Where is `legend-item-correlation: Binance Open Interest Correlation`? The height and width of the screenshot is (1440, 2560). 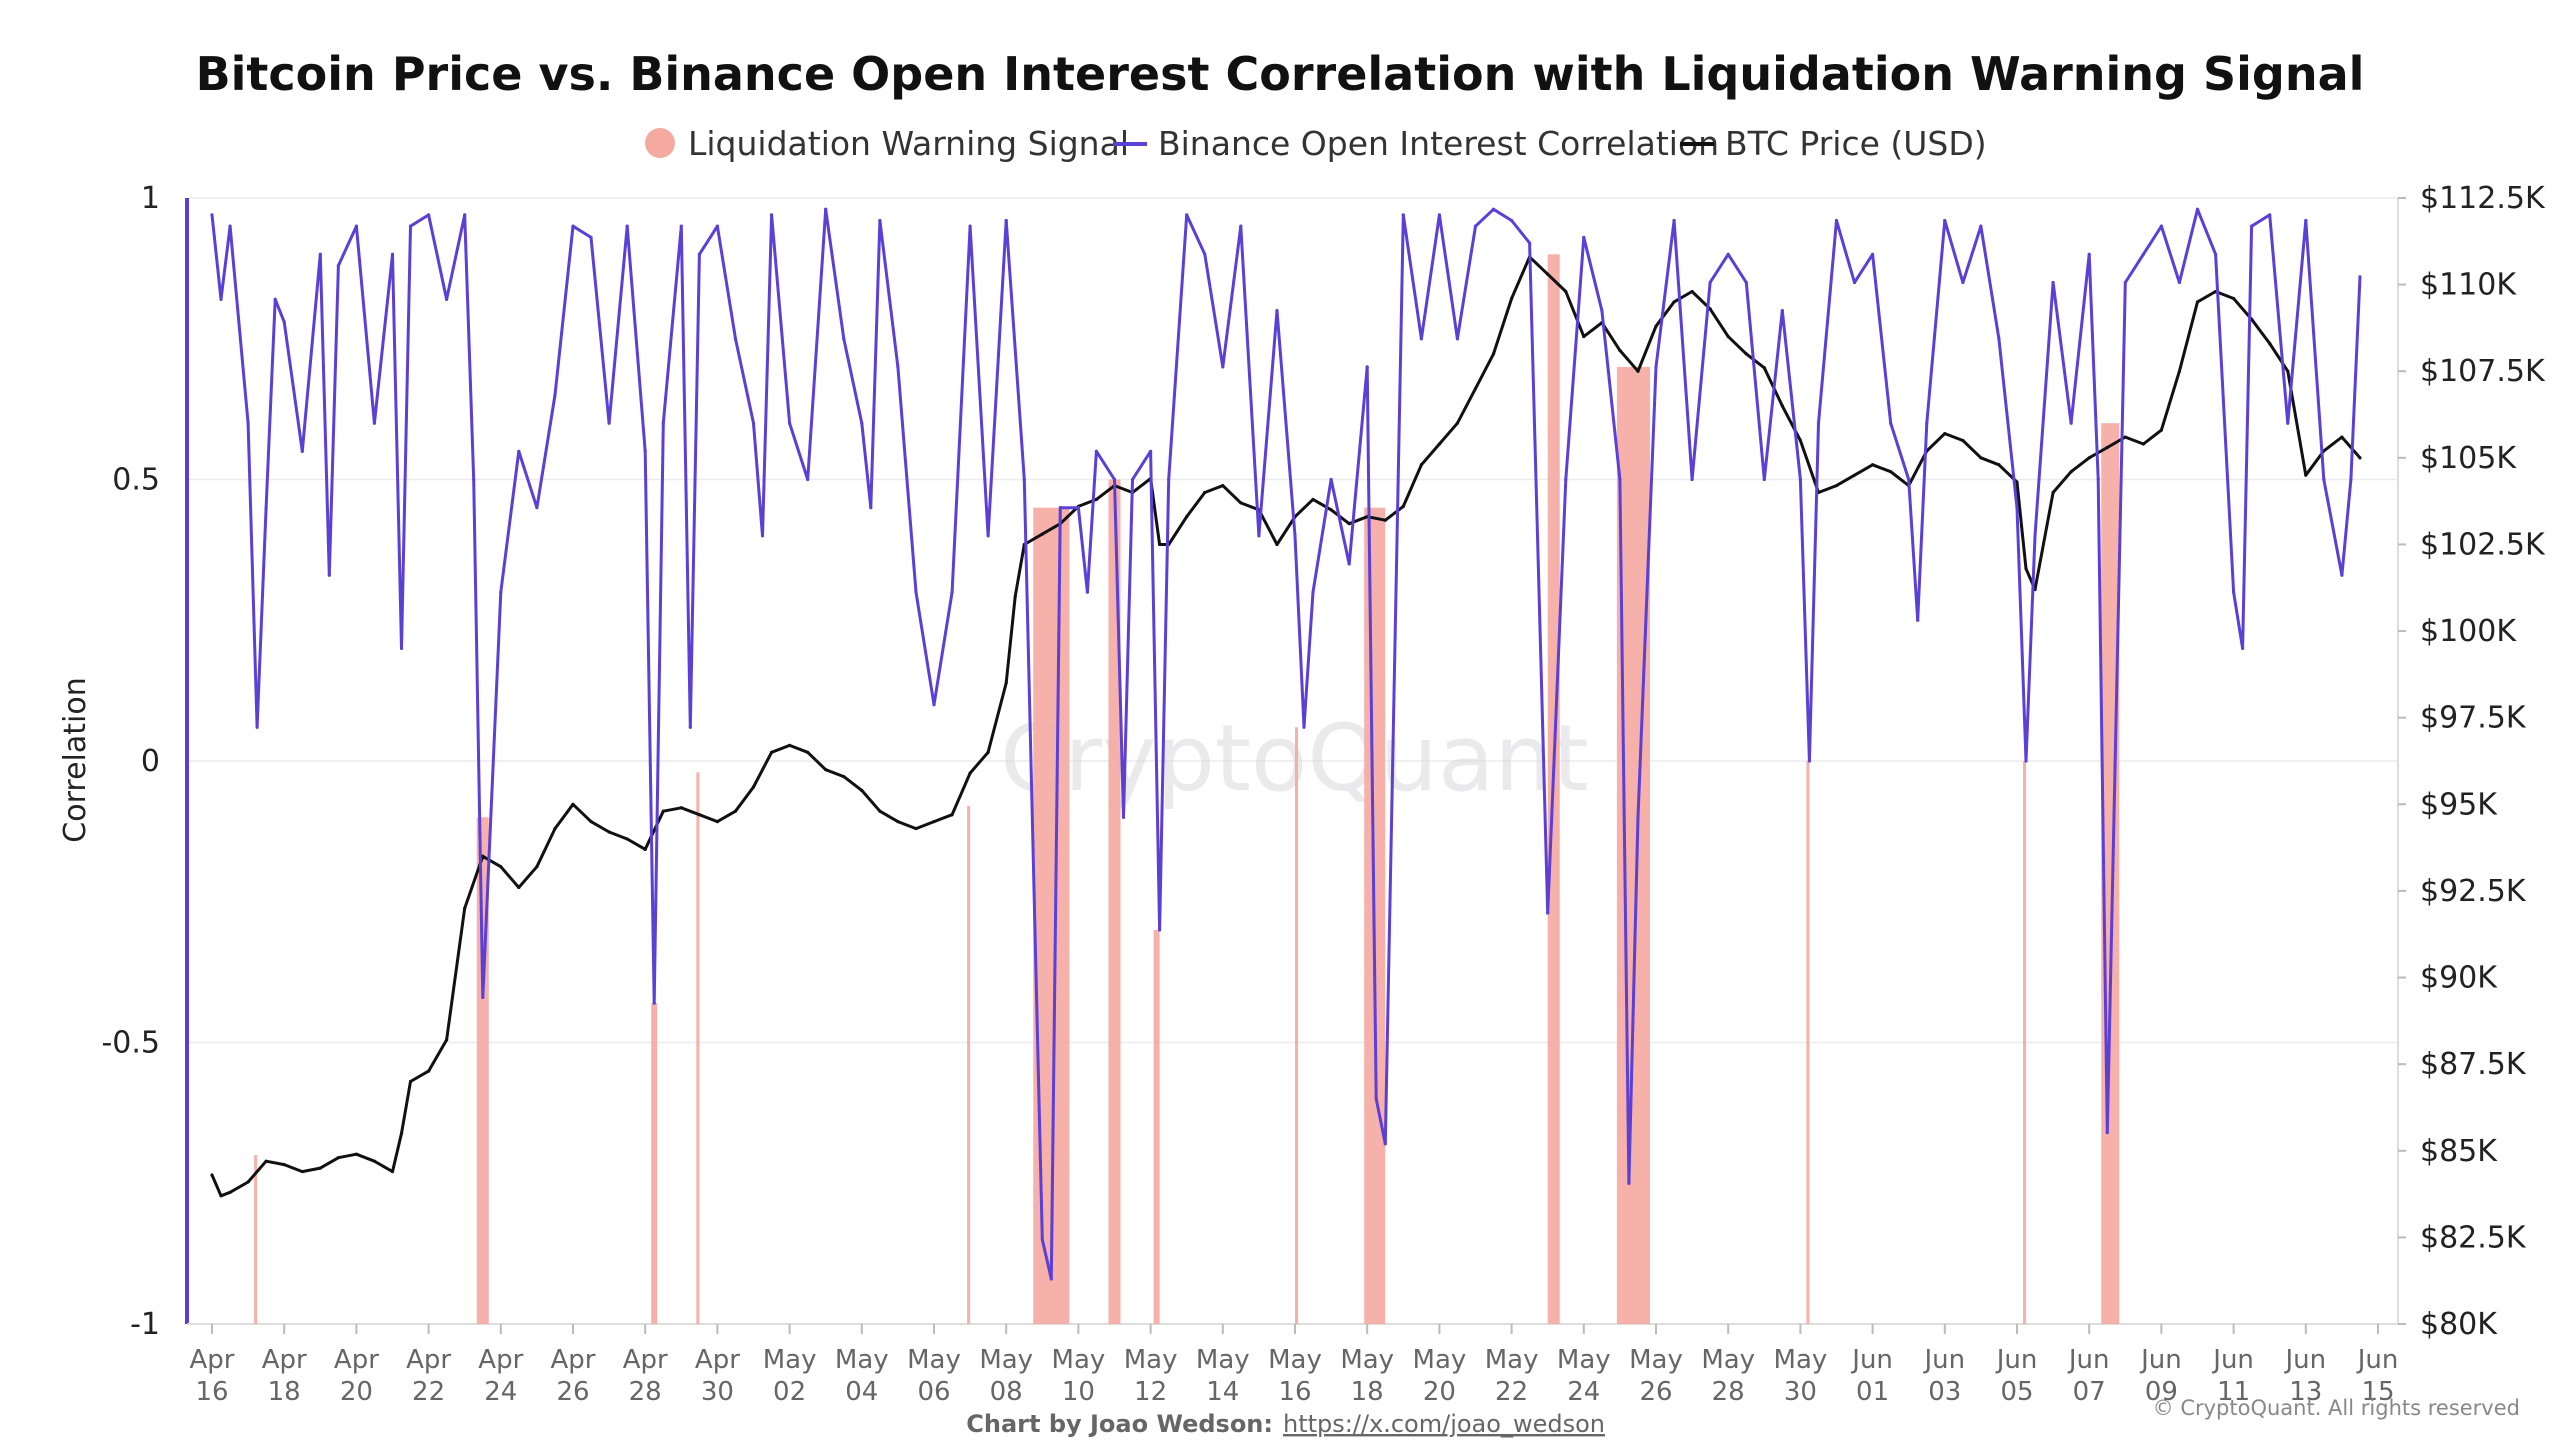
legend-item-correlation: Binance Open Interest Correlation is located at coordinates (1416, 143).